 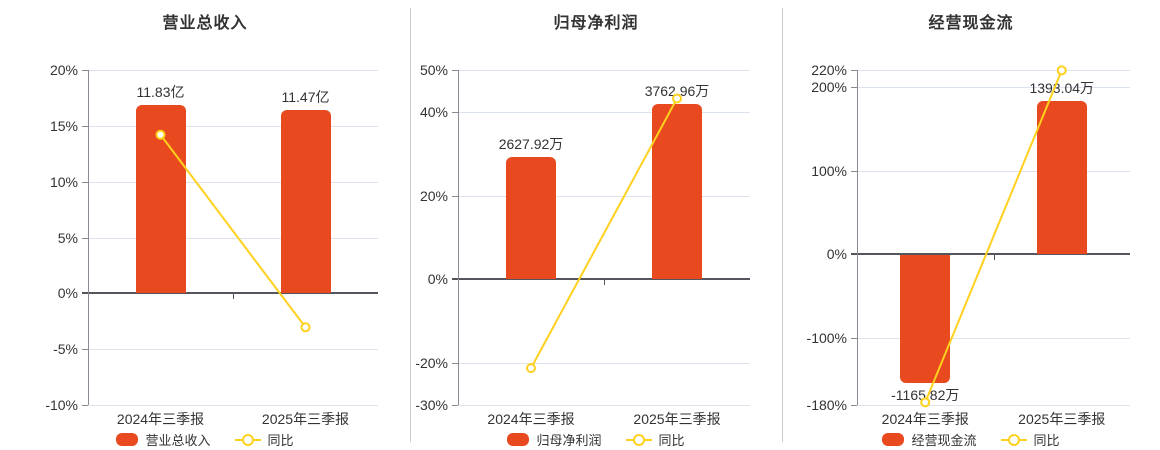 I want to click on y-tick-label: -180%, so click(x=826, y=405).